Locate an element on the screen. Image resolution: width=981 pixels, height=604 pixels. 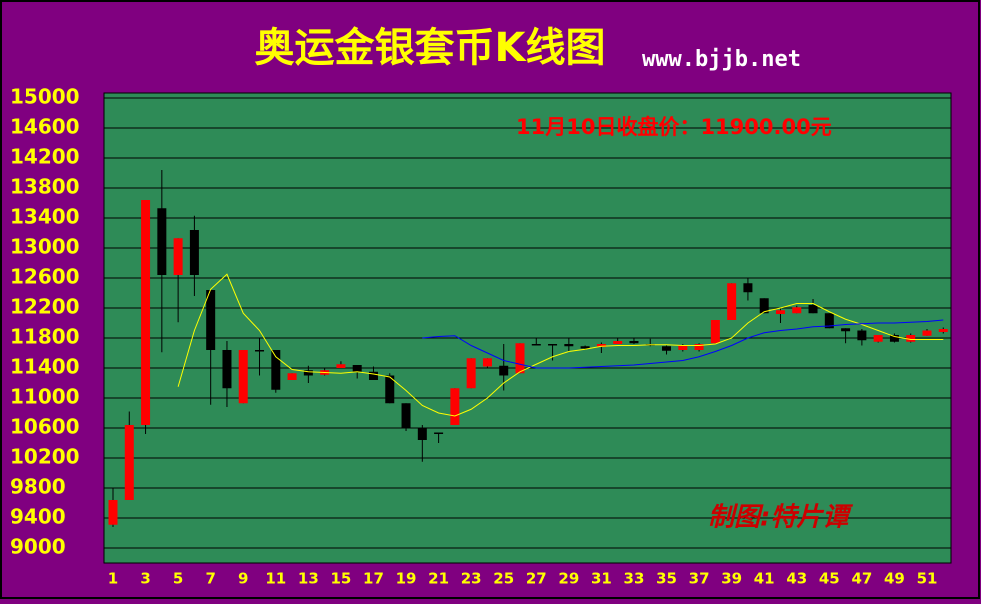
y-tick-label: 9800 is located at coordinates (38, 487).